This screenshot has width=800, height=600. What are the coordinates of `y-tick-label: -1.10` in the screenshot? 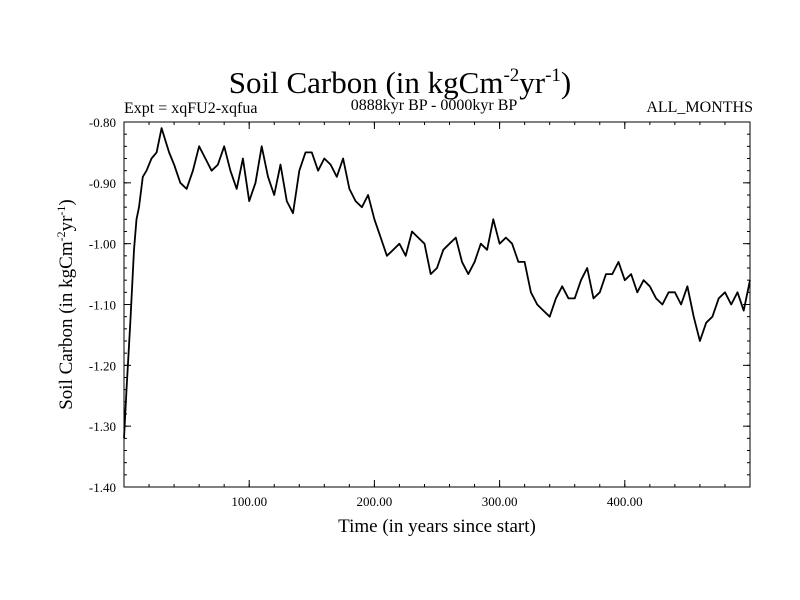 It's located at (102, 305).